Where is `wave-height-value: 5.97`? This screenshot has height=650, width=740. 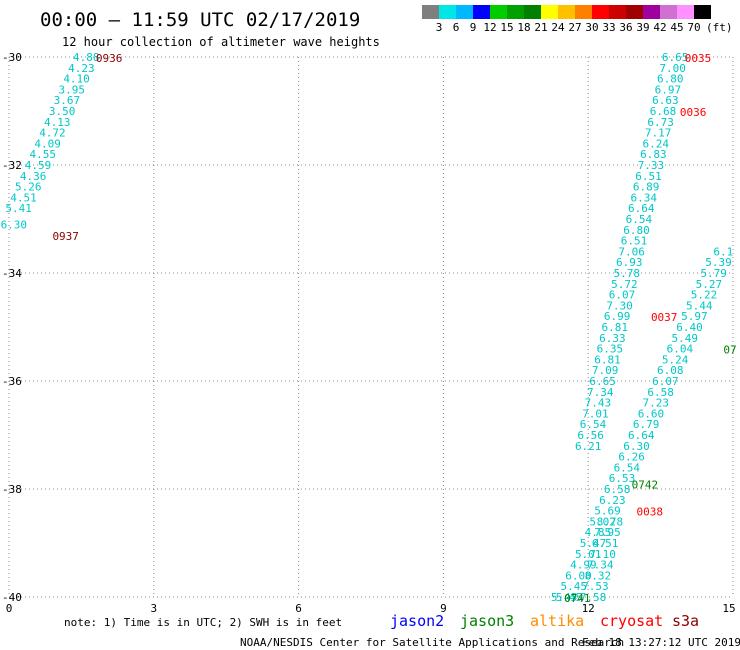 wave-height-value: 5.97 is located at coordinates (694, 316).